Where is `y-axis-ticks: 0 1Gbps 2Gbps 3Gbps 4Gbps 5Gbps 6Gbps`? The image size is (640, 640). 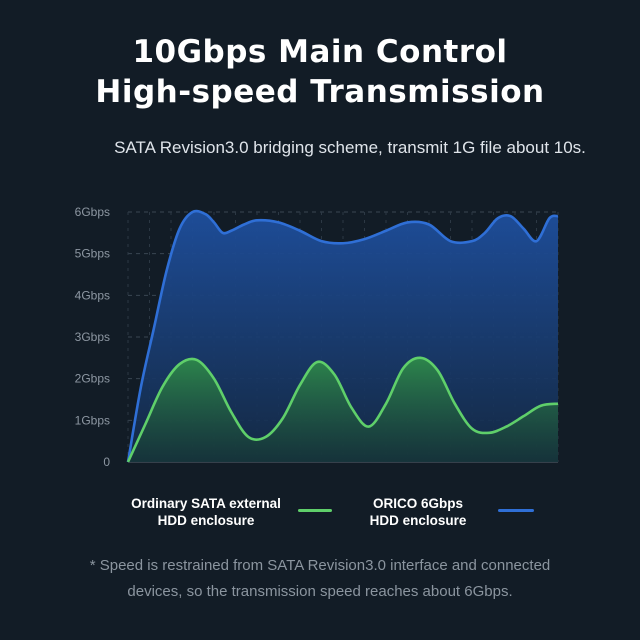 y-axis-ticks: 0 1Gbps 2Gbps 3Gbps 4Gbps 5Gbps 6Gbps is located at coordinates (93, 337).